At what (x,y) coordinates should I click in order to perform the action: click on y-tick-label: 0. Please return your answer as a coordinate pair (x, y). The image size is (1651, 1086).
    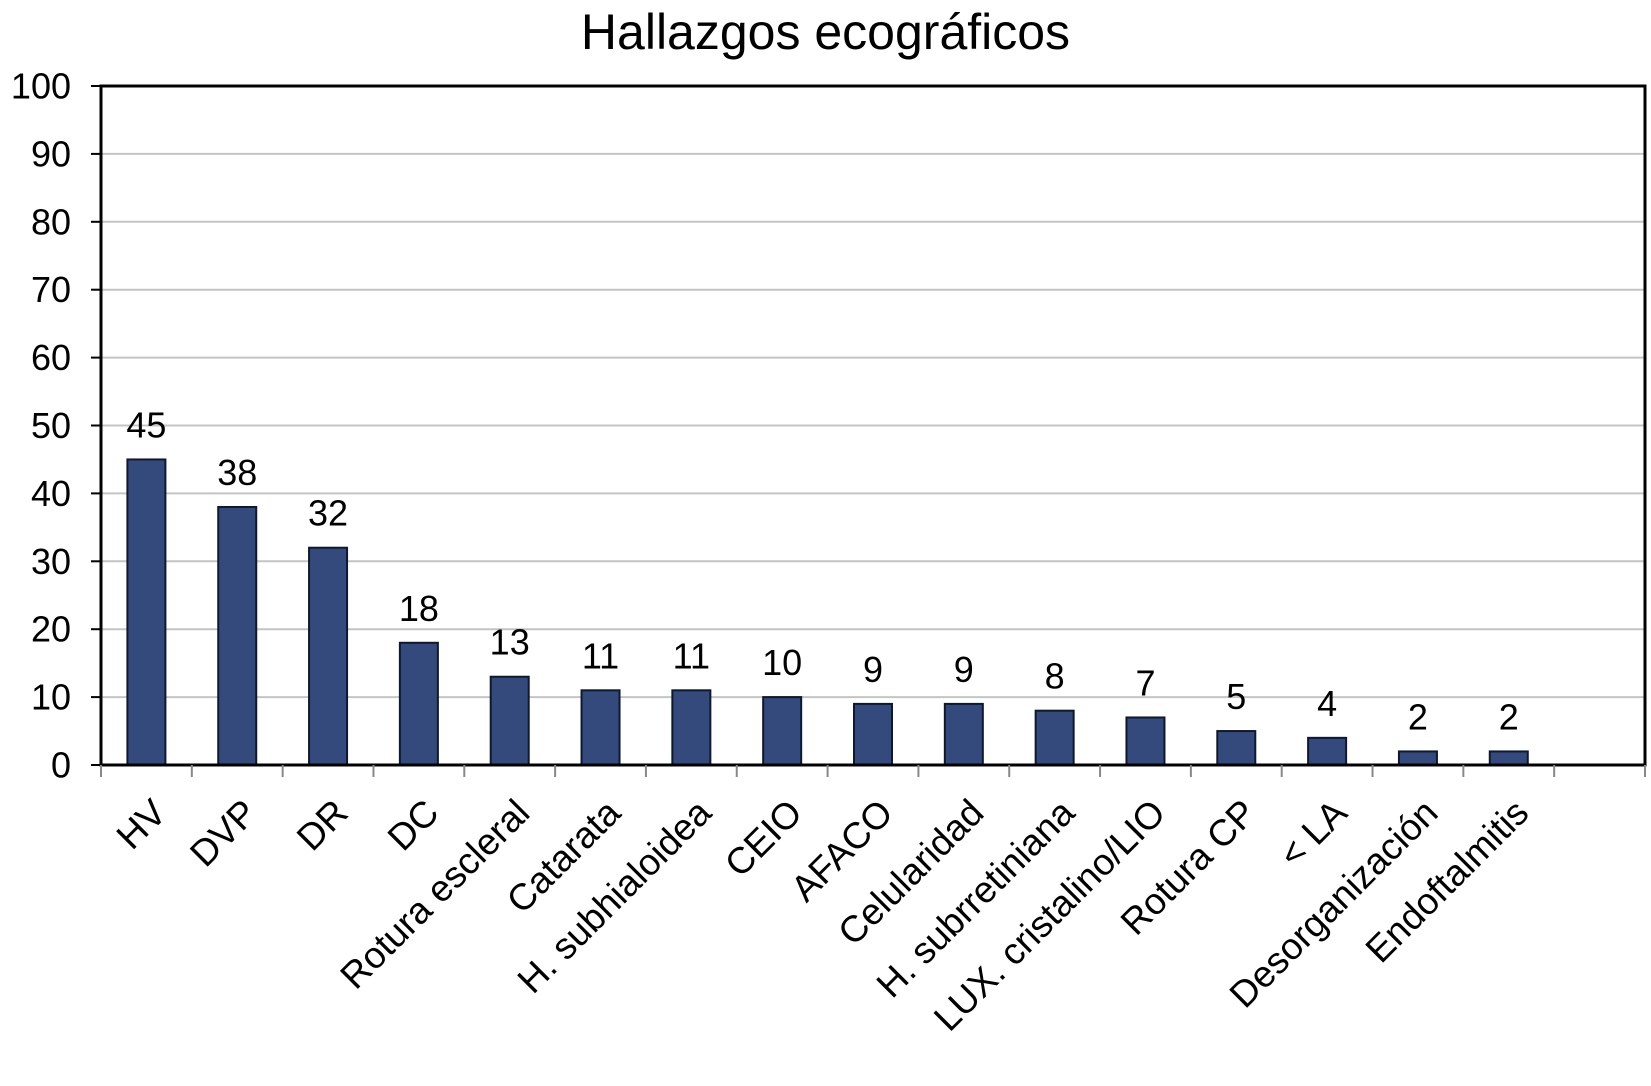
    Looking at the image, I should click on (61, 765).